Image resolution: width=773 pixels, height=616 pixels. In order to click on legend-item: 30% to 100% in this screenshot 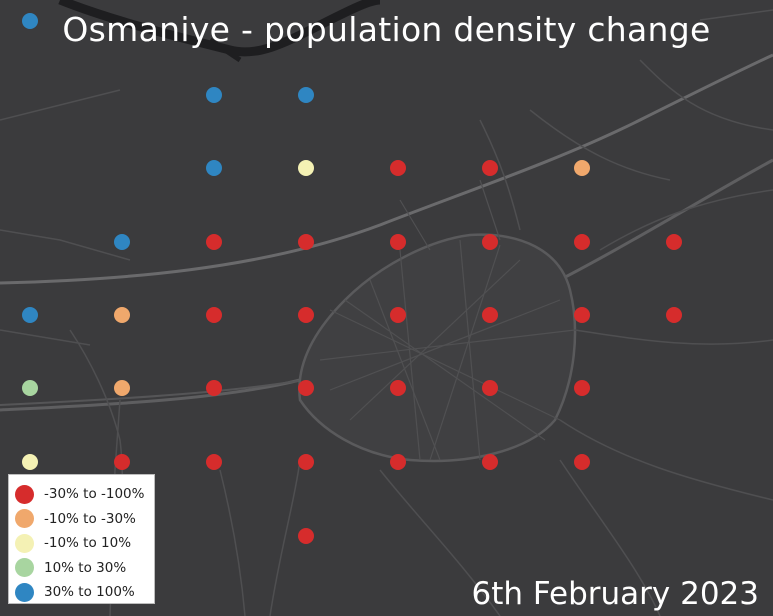, I will do `click(84, 592)`.